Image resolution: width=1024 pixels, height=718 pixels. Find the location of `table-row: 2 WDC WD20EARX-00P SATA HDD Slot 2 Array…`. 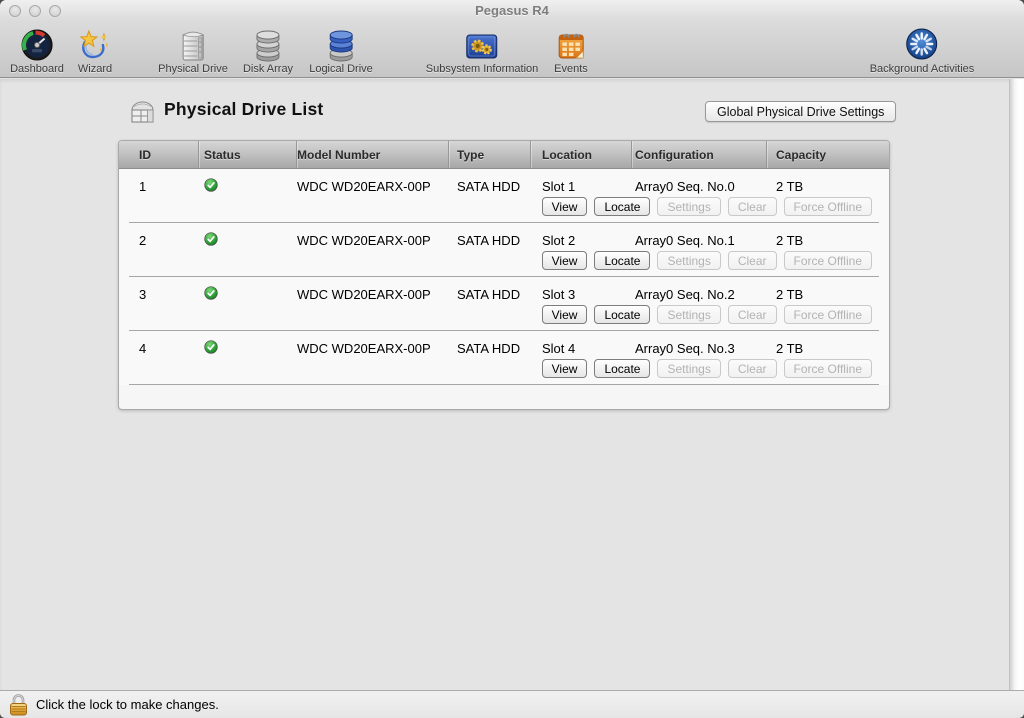

table-row: 2 WDC WD20EARX-00P SATA HDD Slot 2 Array… is located at coordinates (504, 250).